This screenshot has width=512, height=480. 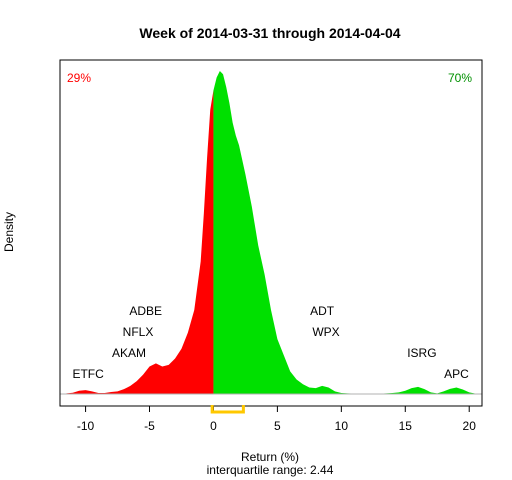 I want to click on ticker-annotation: ETFC, so click(x=88, y=374).